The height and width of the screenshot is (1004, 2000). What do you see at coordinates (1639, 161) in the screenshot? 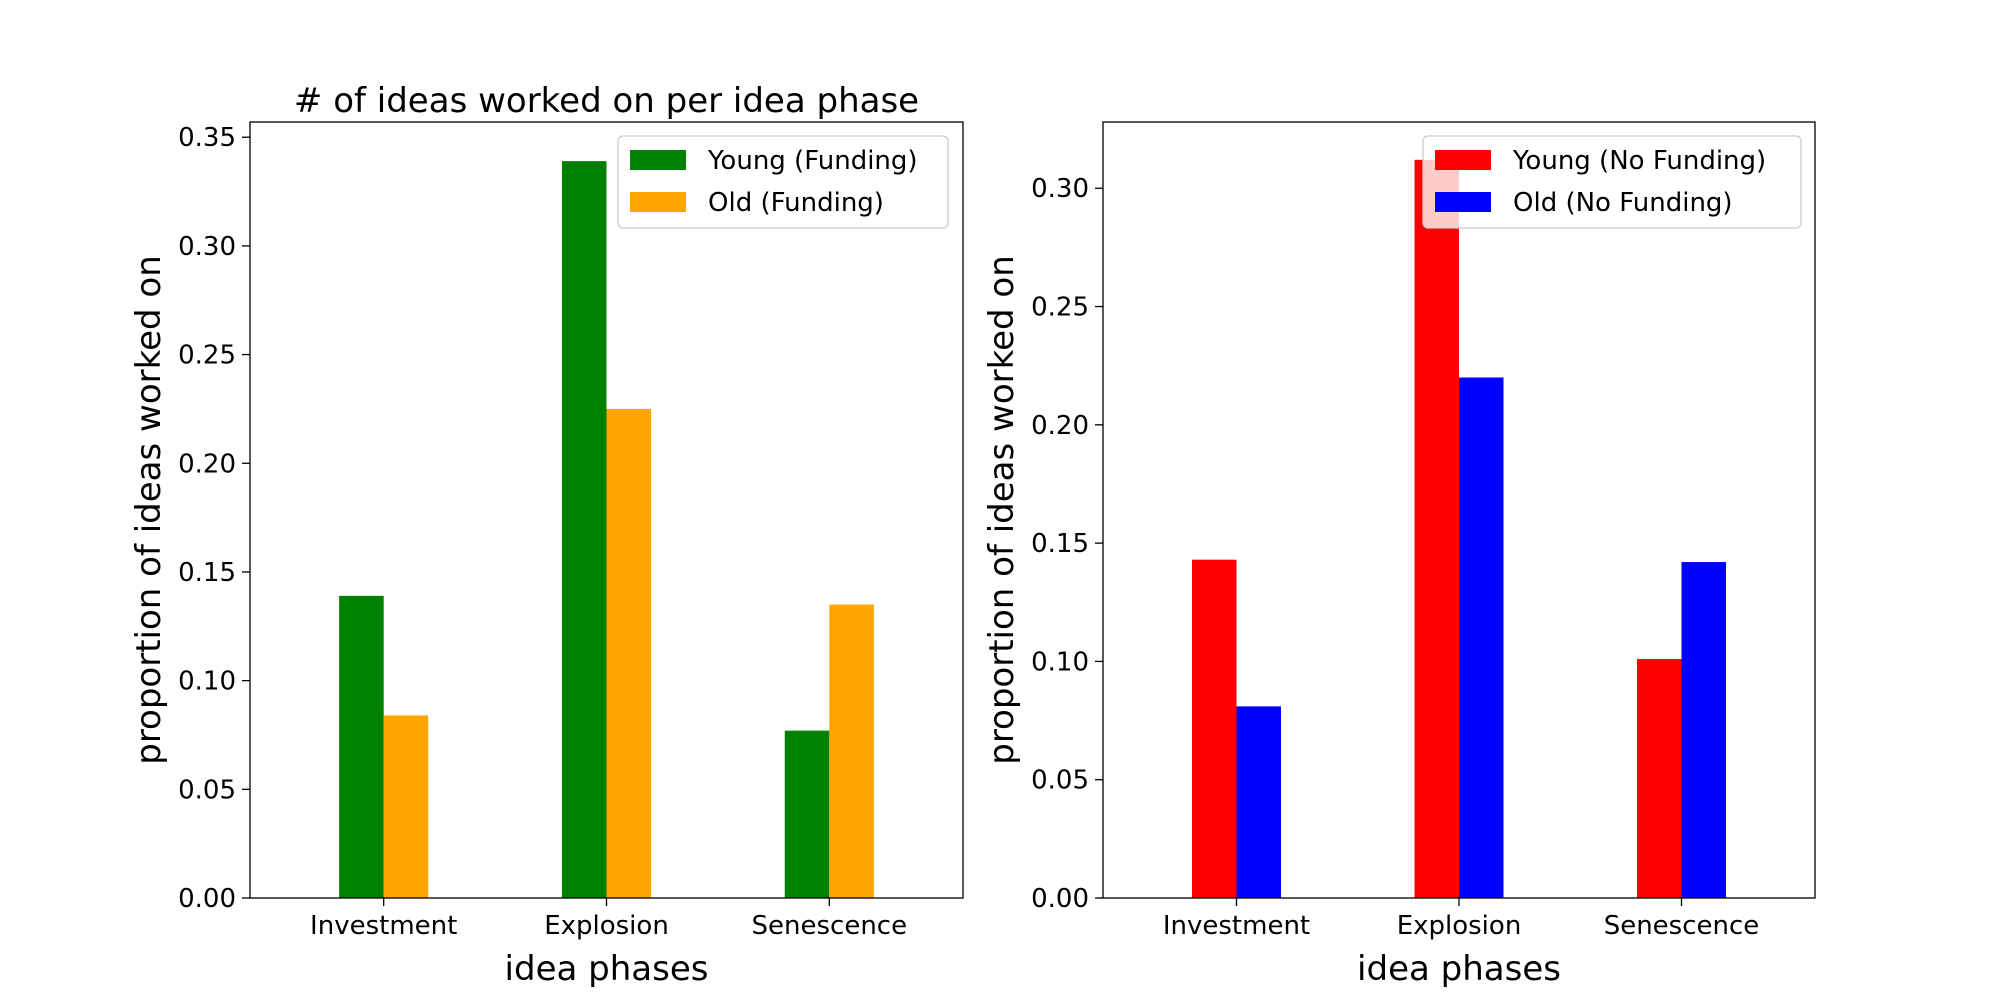
I see `legend-label: Young (No Funding)` at bounding box center [1639, 161].